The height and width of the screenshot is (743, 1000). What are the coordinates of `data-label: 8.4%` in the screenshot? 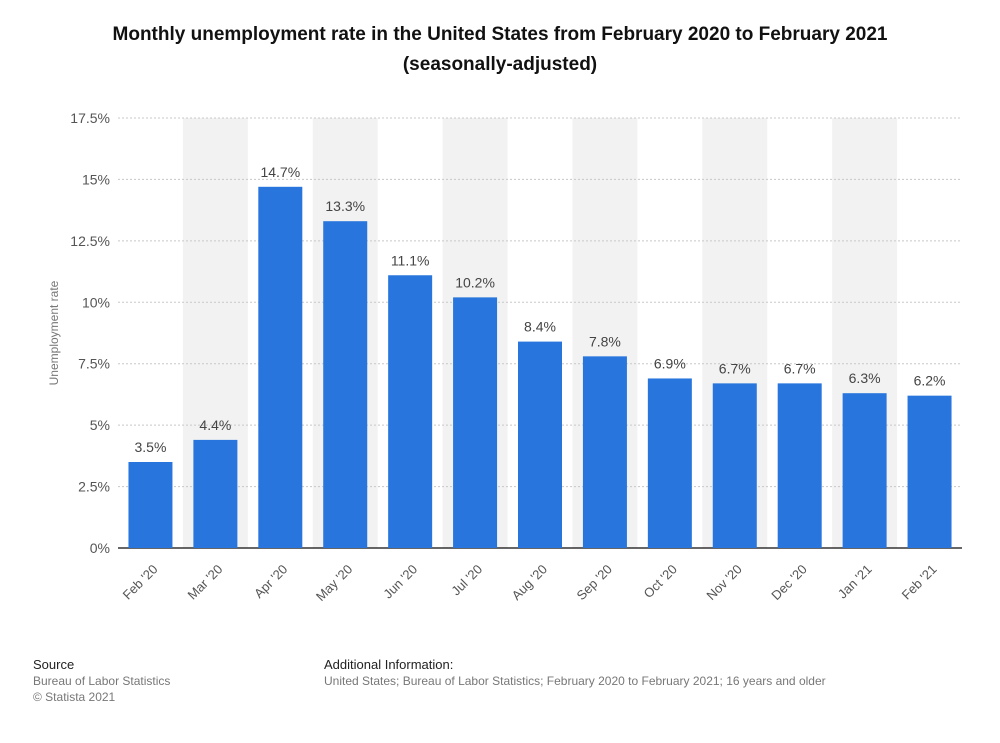 It's located at (540, 327).